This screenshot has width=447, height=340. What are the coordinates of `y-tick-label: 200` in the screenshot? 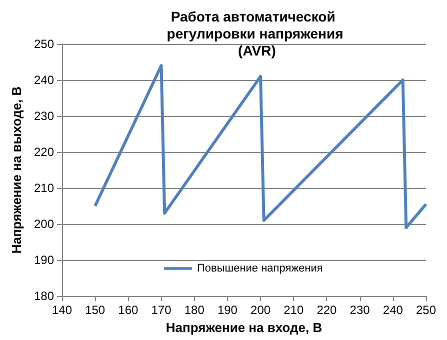 It's located at (44, 224).